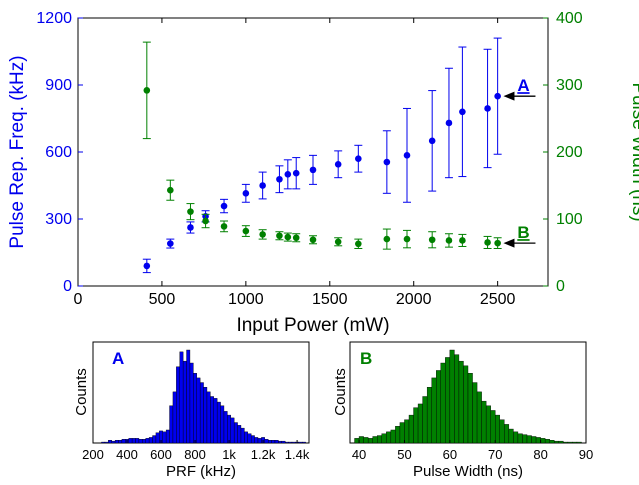 The height and width of the screenshot is (485, 639). Describe the element at coordinates (569, 219) in the screenshot. I see `y-right-tick-label: 100` at that location.